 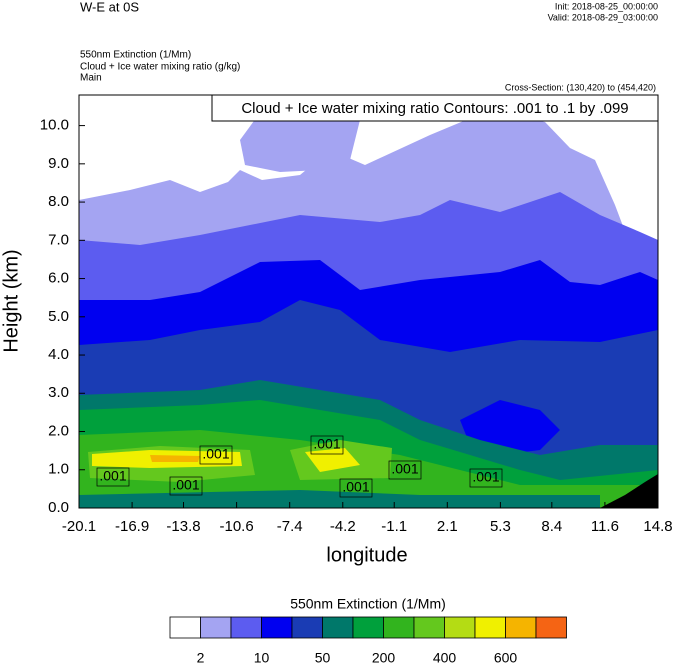 What do you see at coordinates (323, 658) in the screenshot?
I see `colorbar-label: 50` at bounding box center [323, 658].